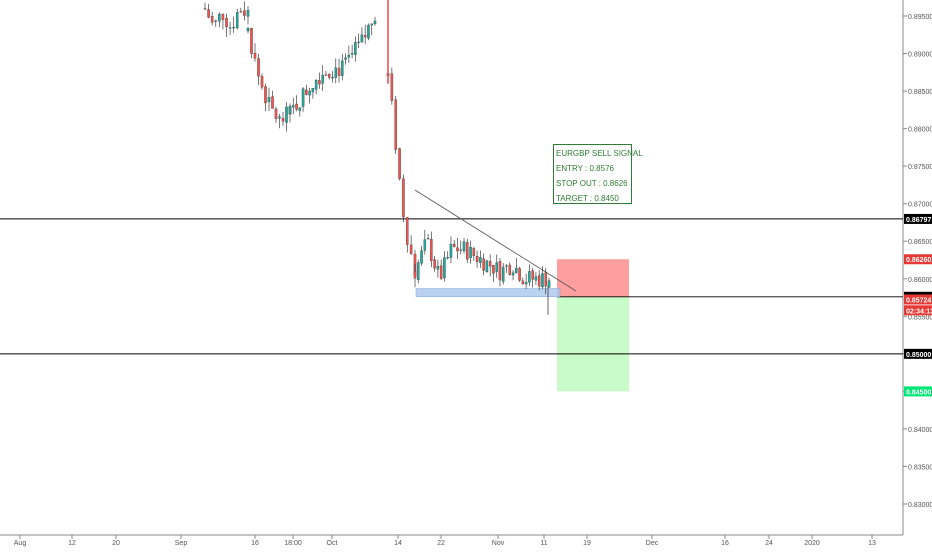 This screenshot has height=555, width=932. Describe the element at coordinates (920, 430) in the screenshot. I see `price-tick-label: 0.84000` at that location.